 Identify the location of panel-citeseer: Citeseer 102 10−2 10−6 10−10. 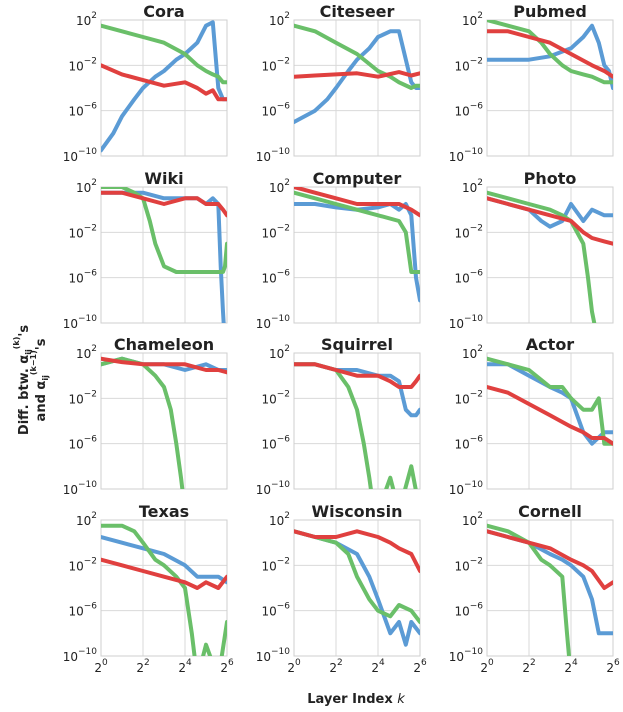
(338, 83).